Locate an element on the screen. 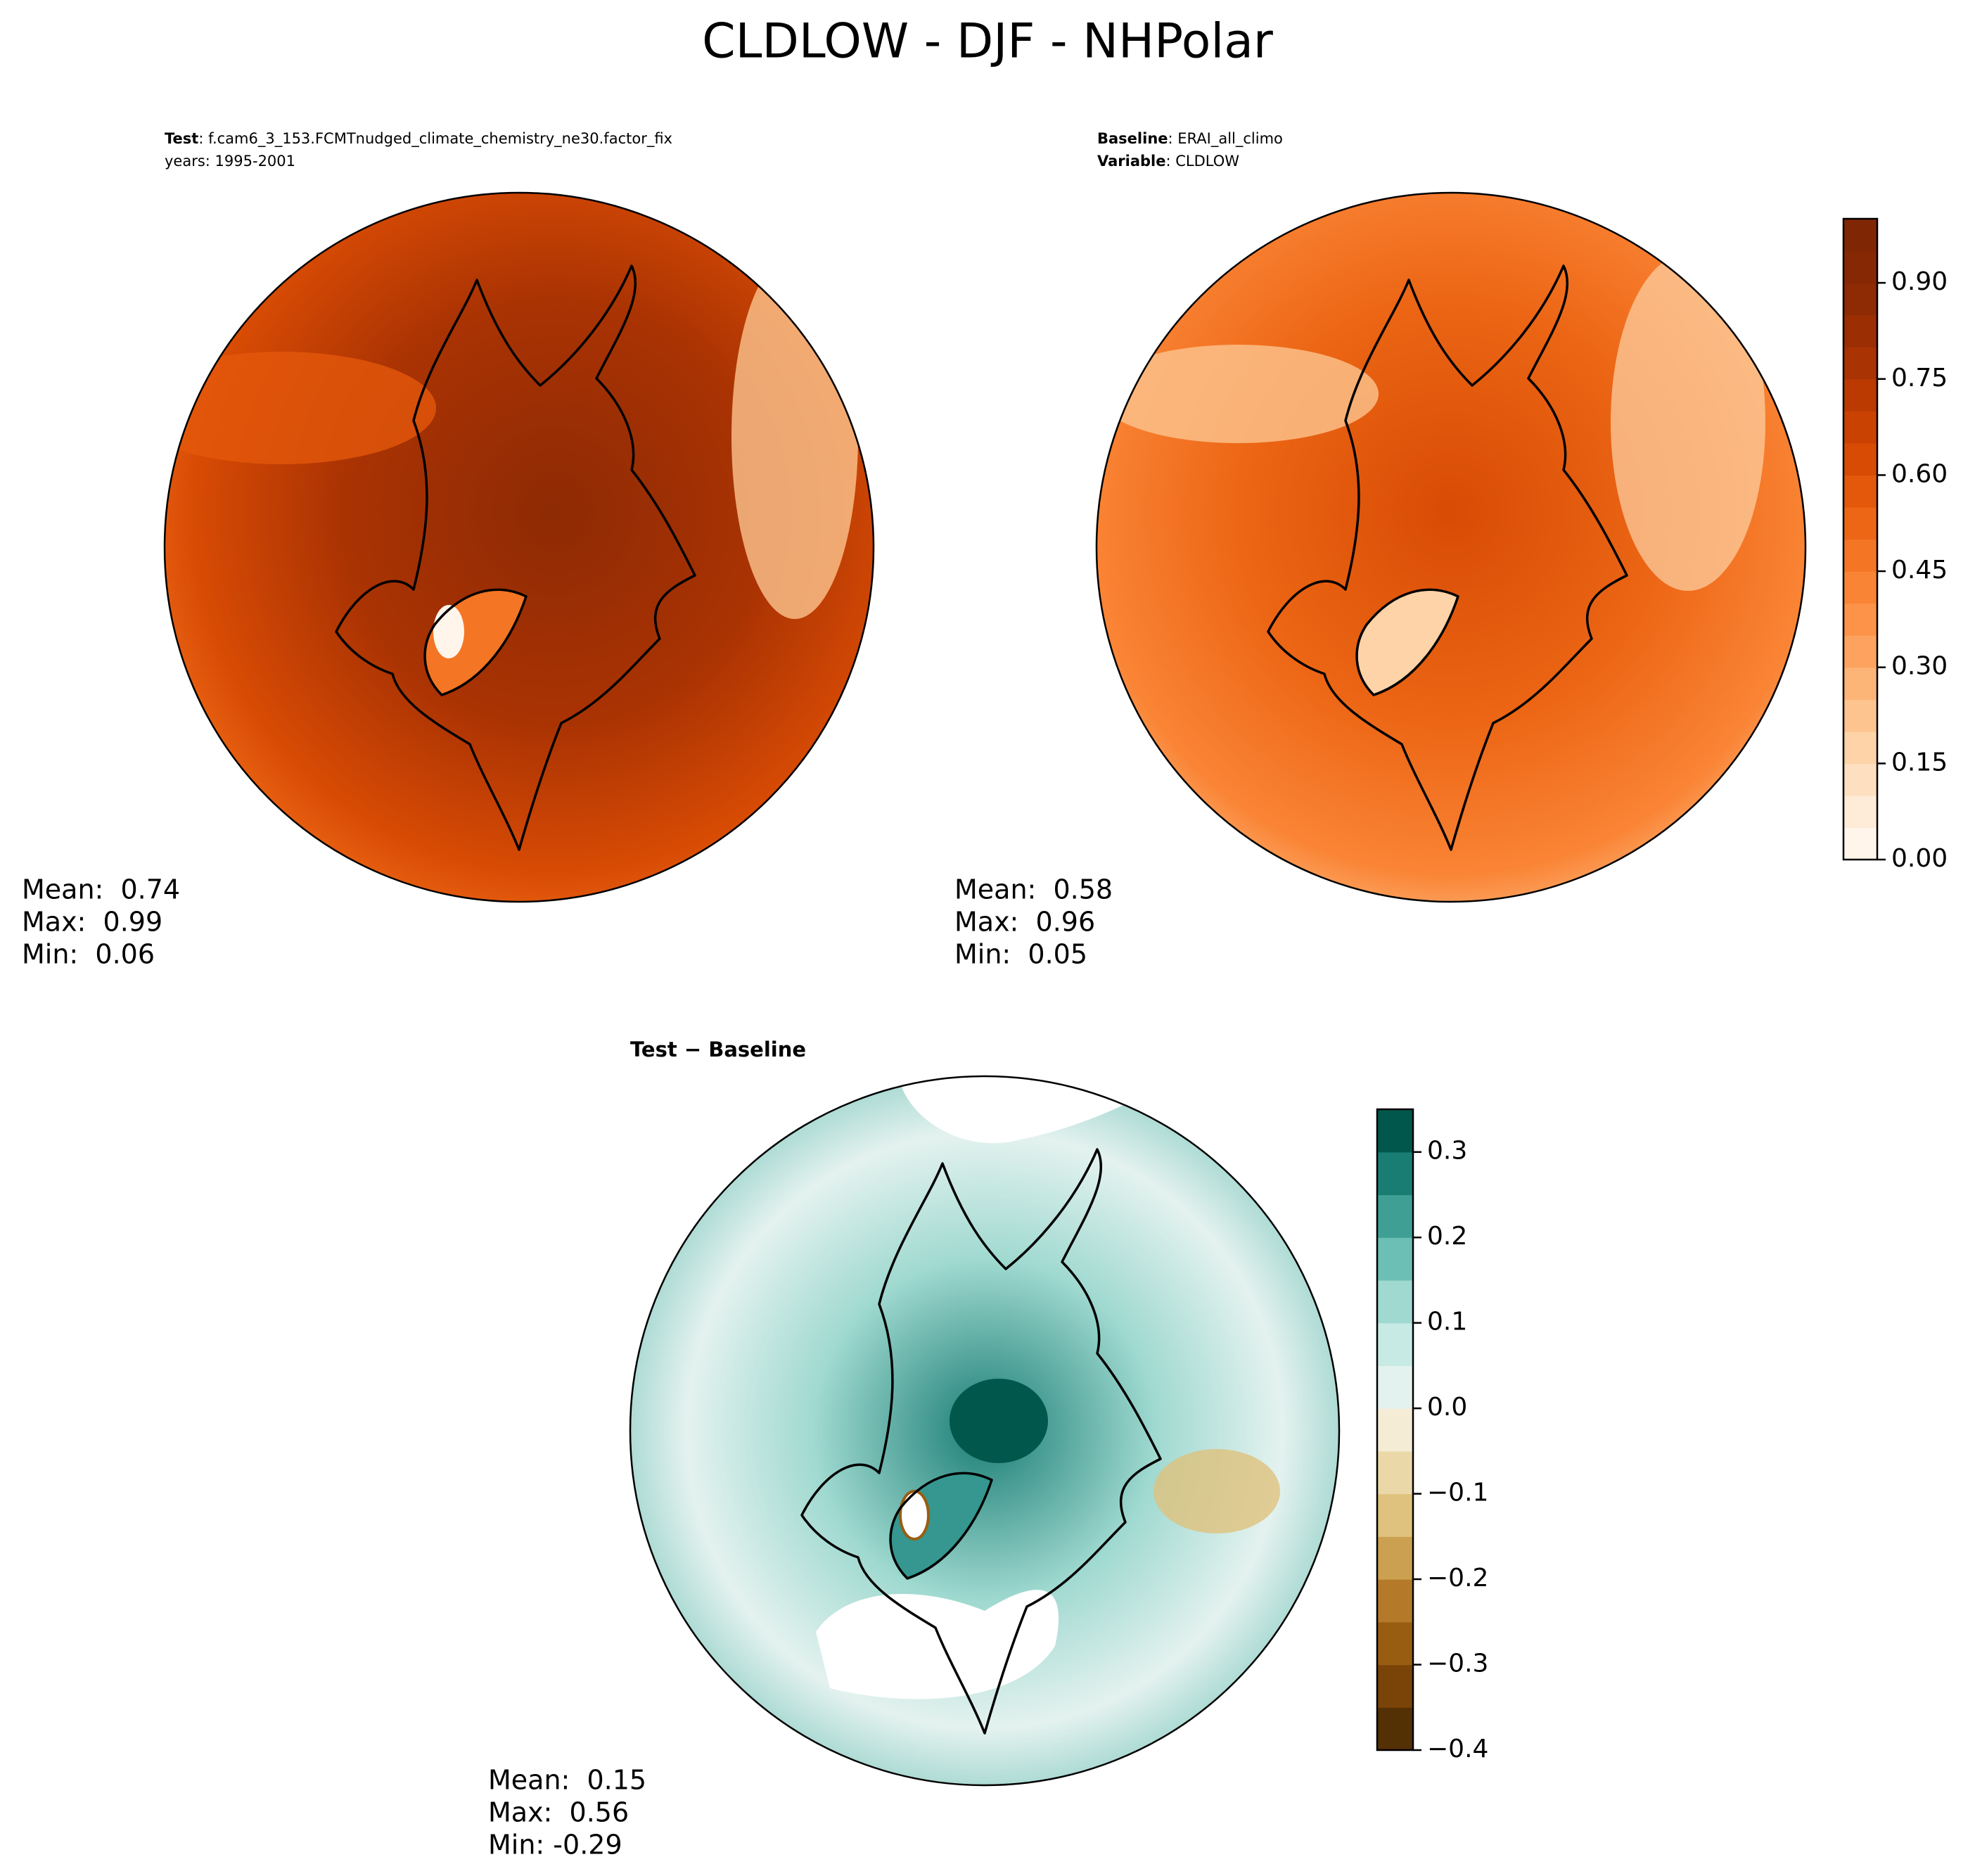 This screenshot has width=1975, height=1876. header-text: : CLDLOW is located at coordinates (1202, 161).